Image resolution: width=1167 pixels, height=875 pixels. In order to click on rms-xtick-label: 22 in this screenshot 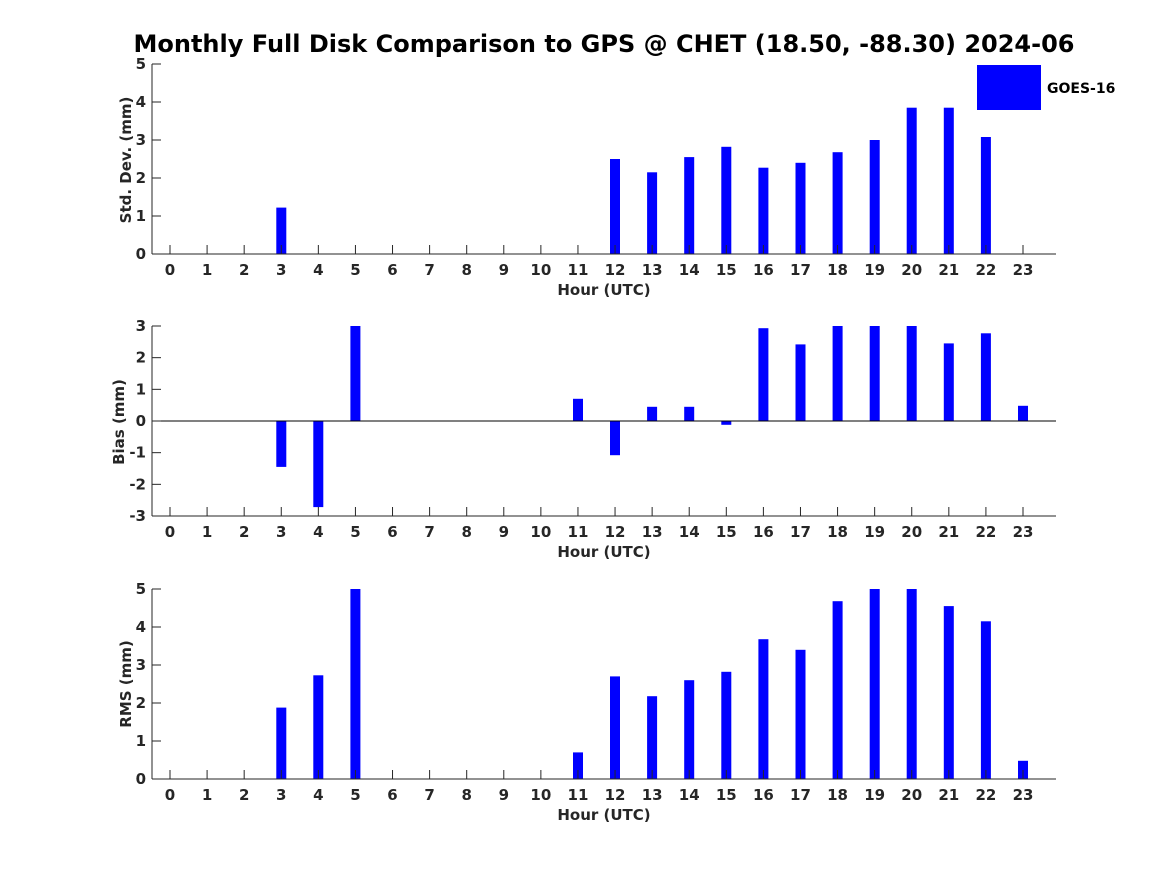, I will do `click(985, 795)`.